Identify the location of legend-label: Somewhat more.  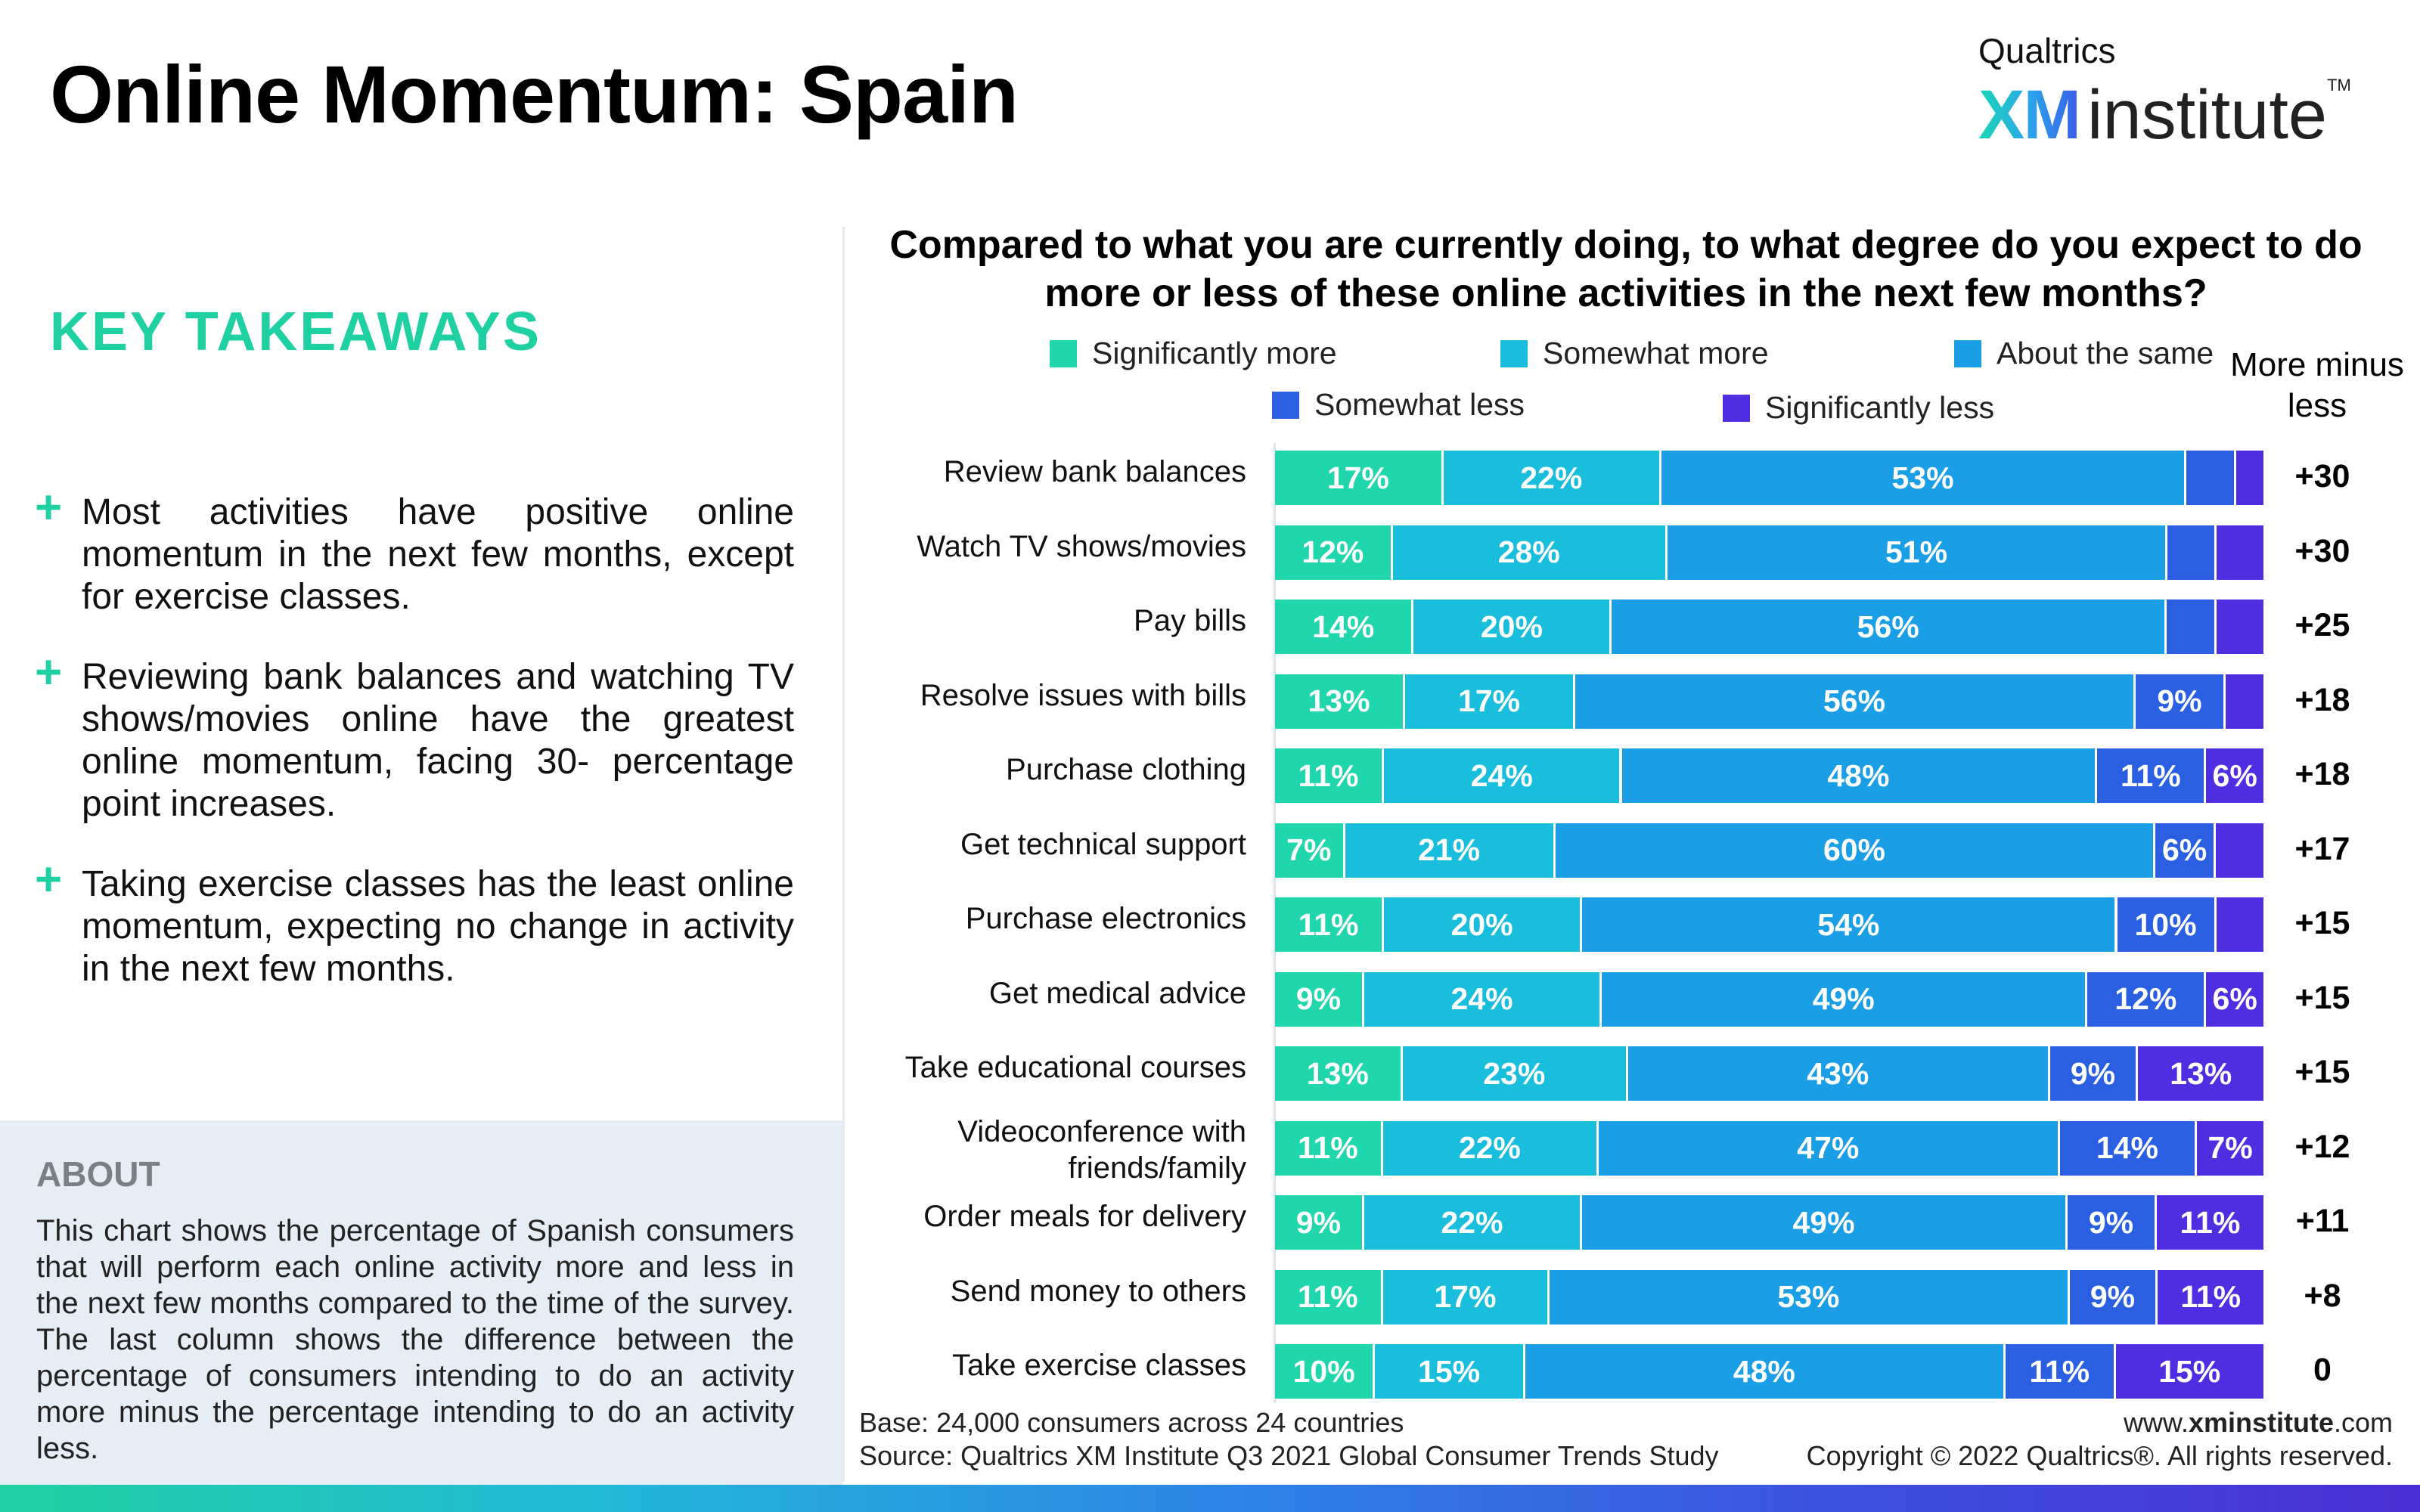
(1656, 353).